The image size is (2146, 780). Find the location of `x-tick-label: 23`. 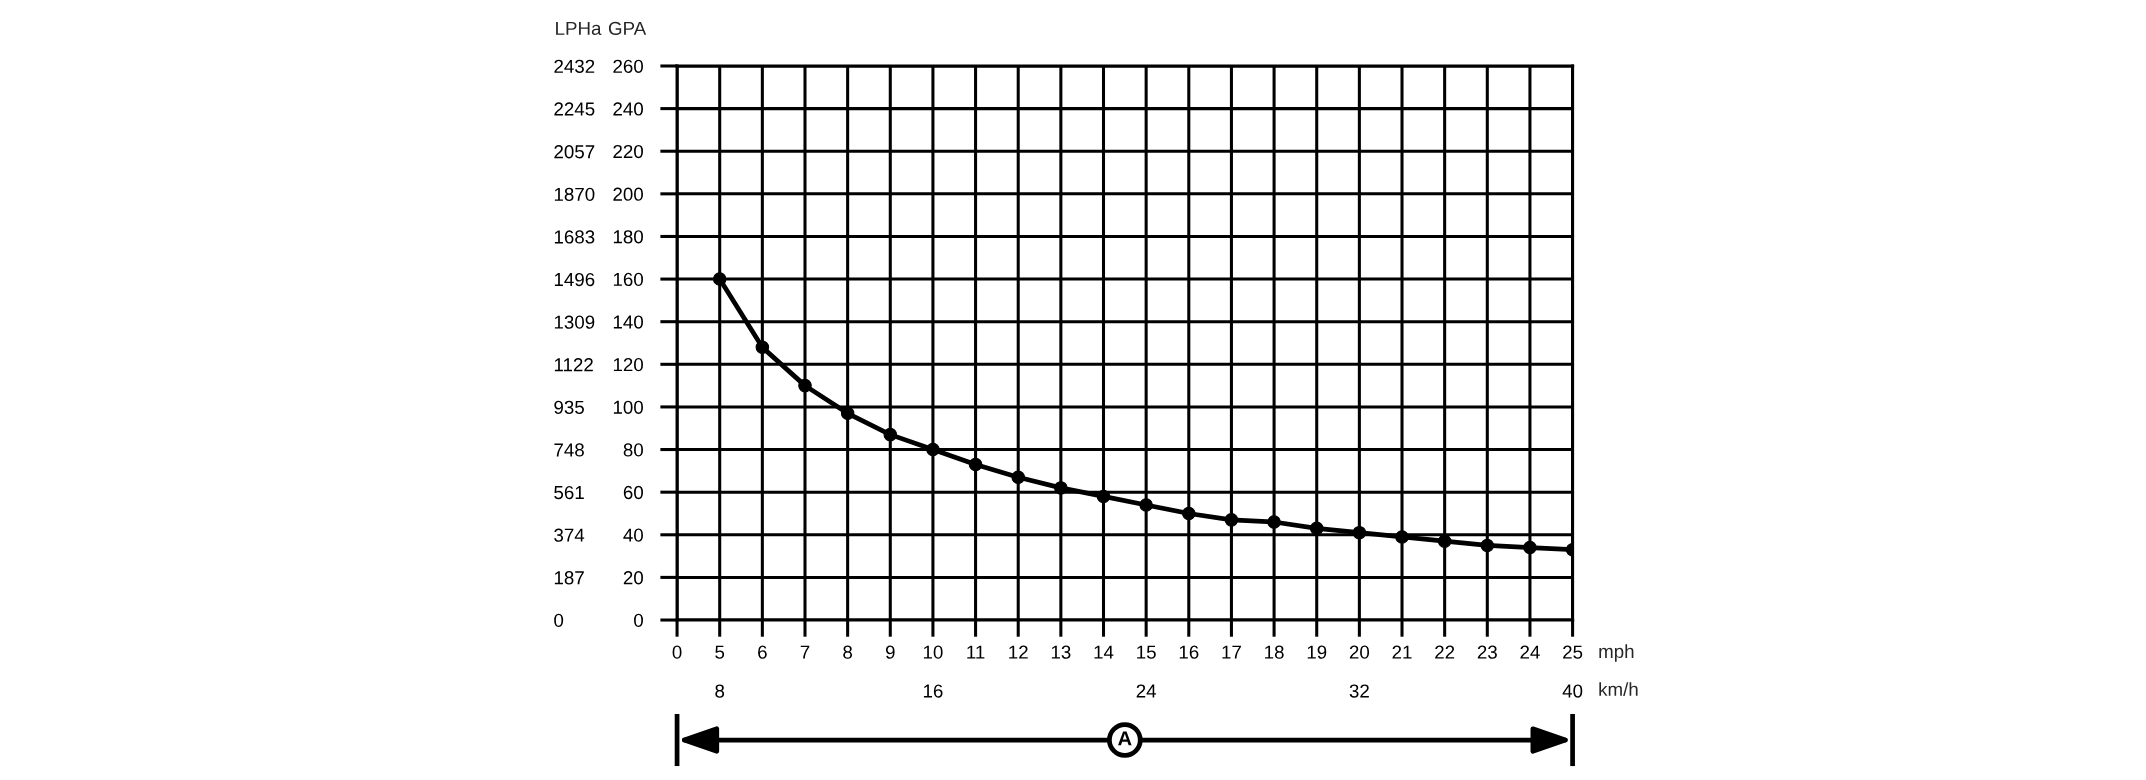

x-tick-label: 23 is located at coordinates (1487, 652).